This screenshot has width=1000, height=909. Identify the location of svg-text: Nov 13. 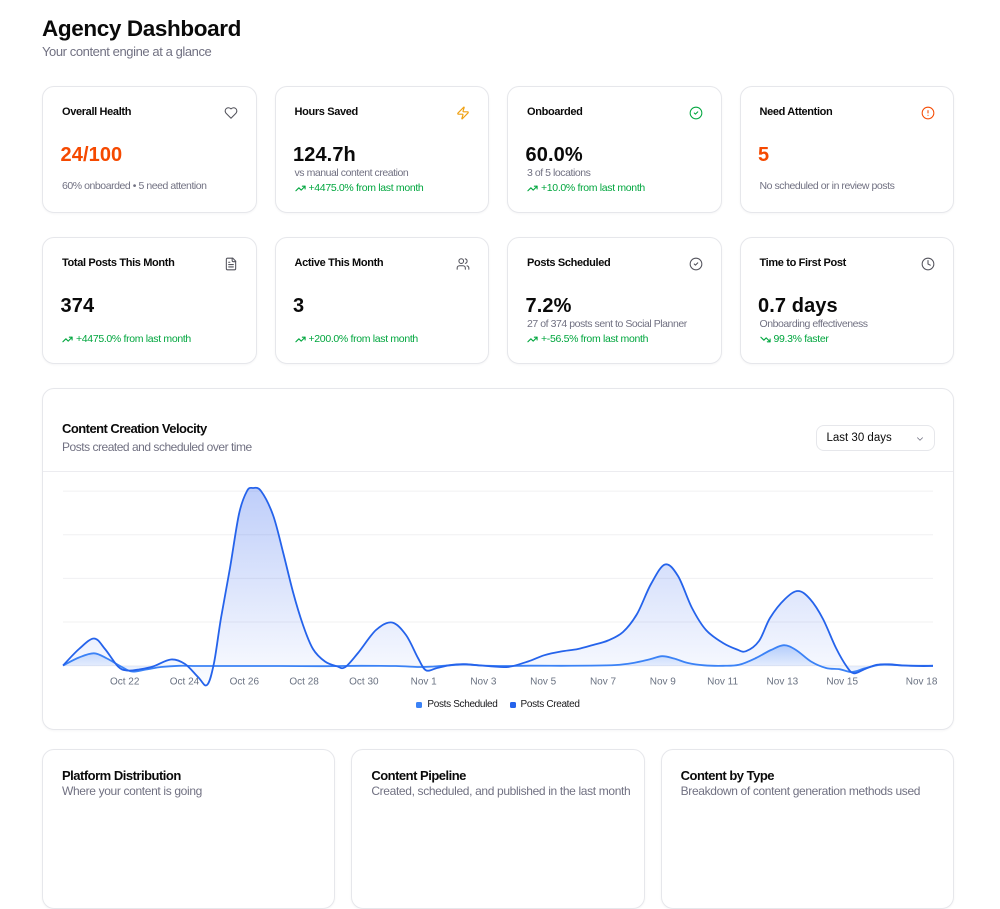
(783, 682).